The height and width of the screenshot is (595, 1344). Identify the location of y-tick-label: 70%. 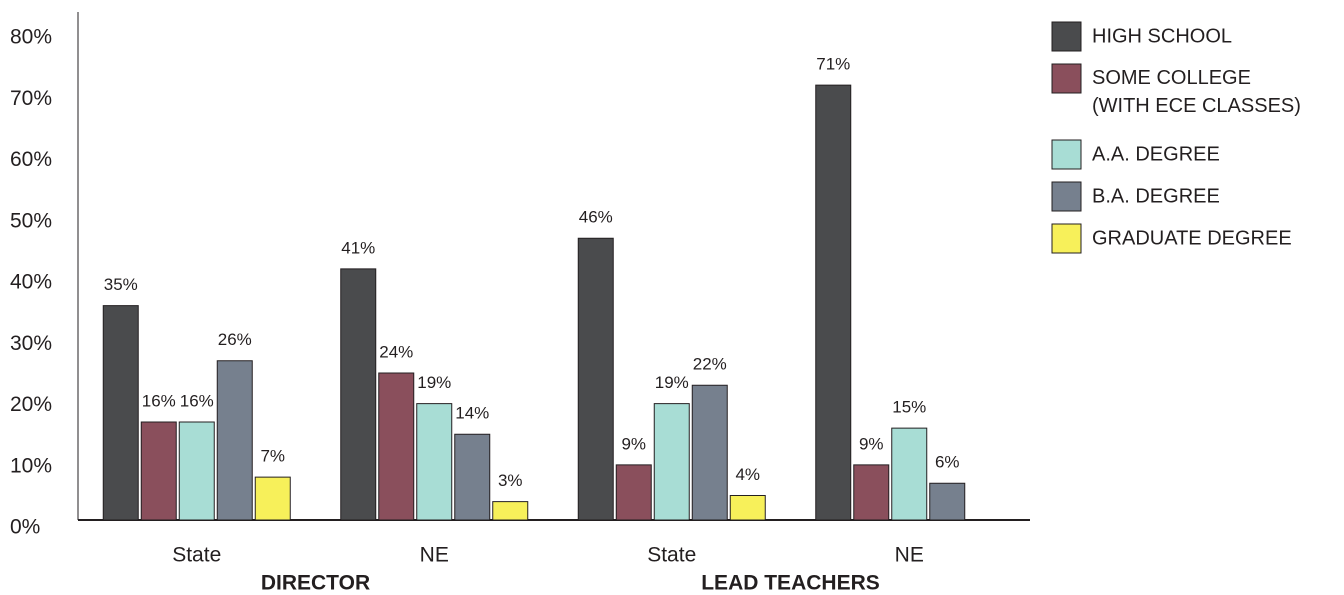
(31, 98).